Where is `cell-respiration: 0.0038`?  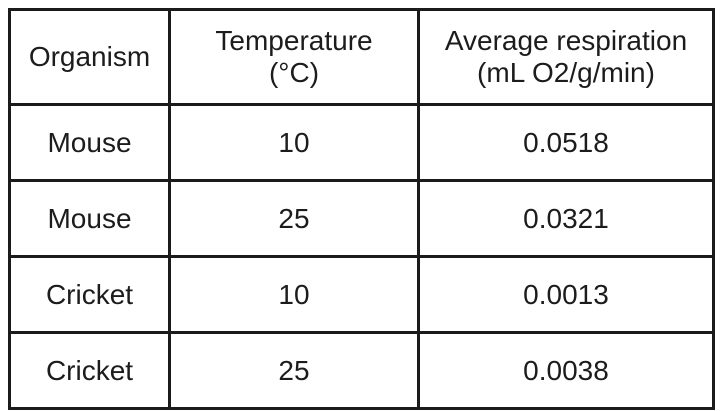 cell-respiration: 0.0038 is located at coordinates (566, 370).